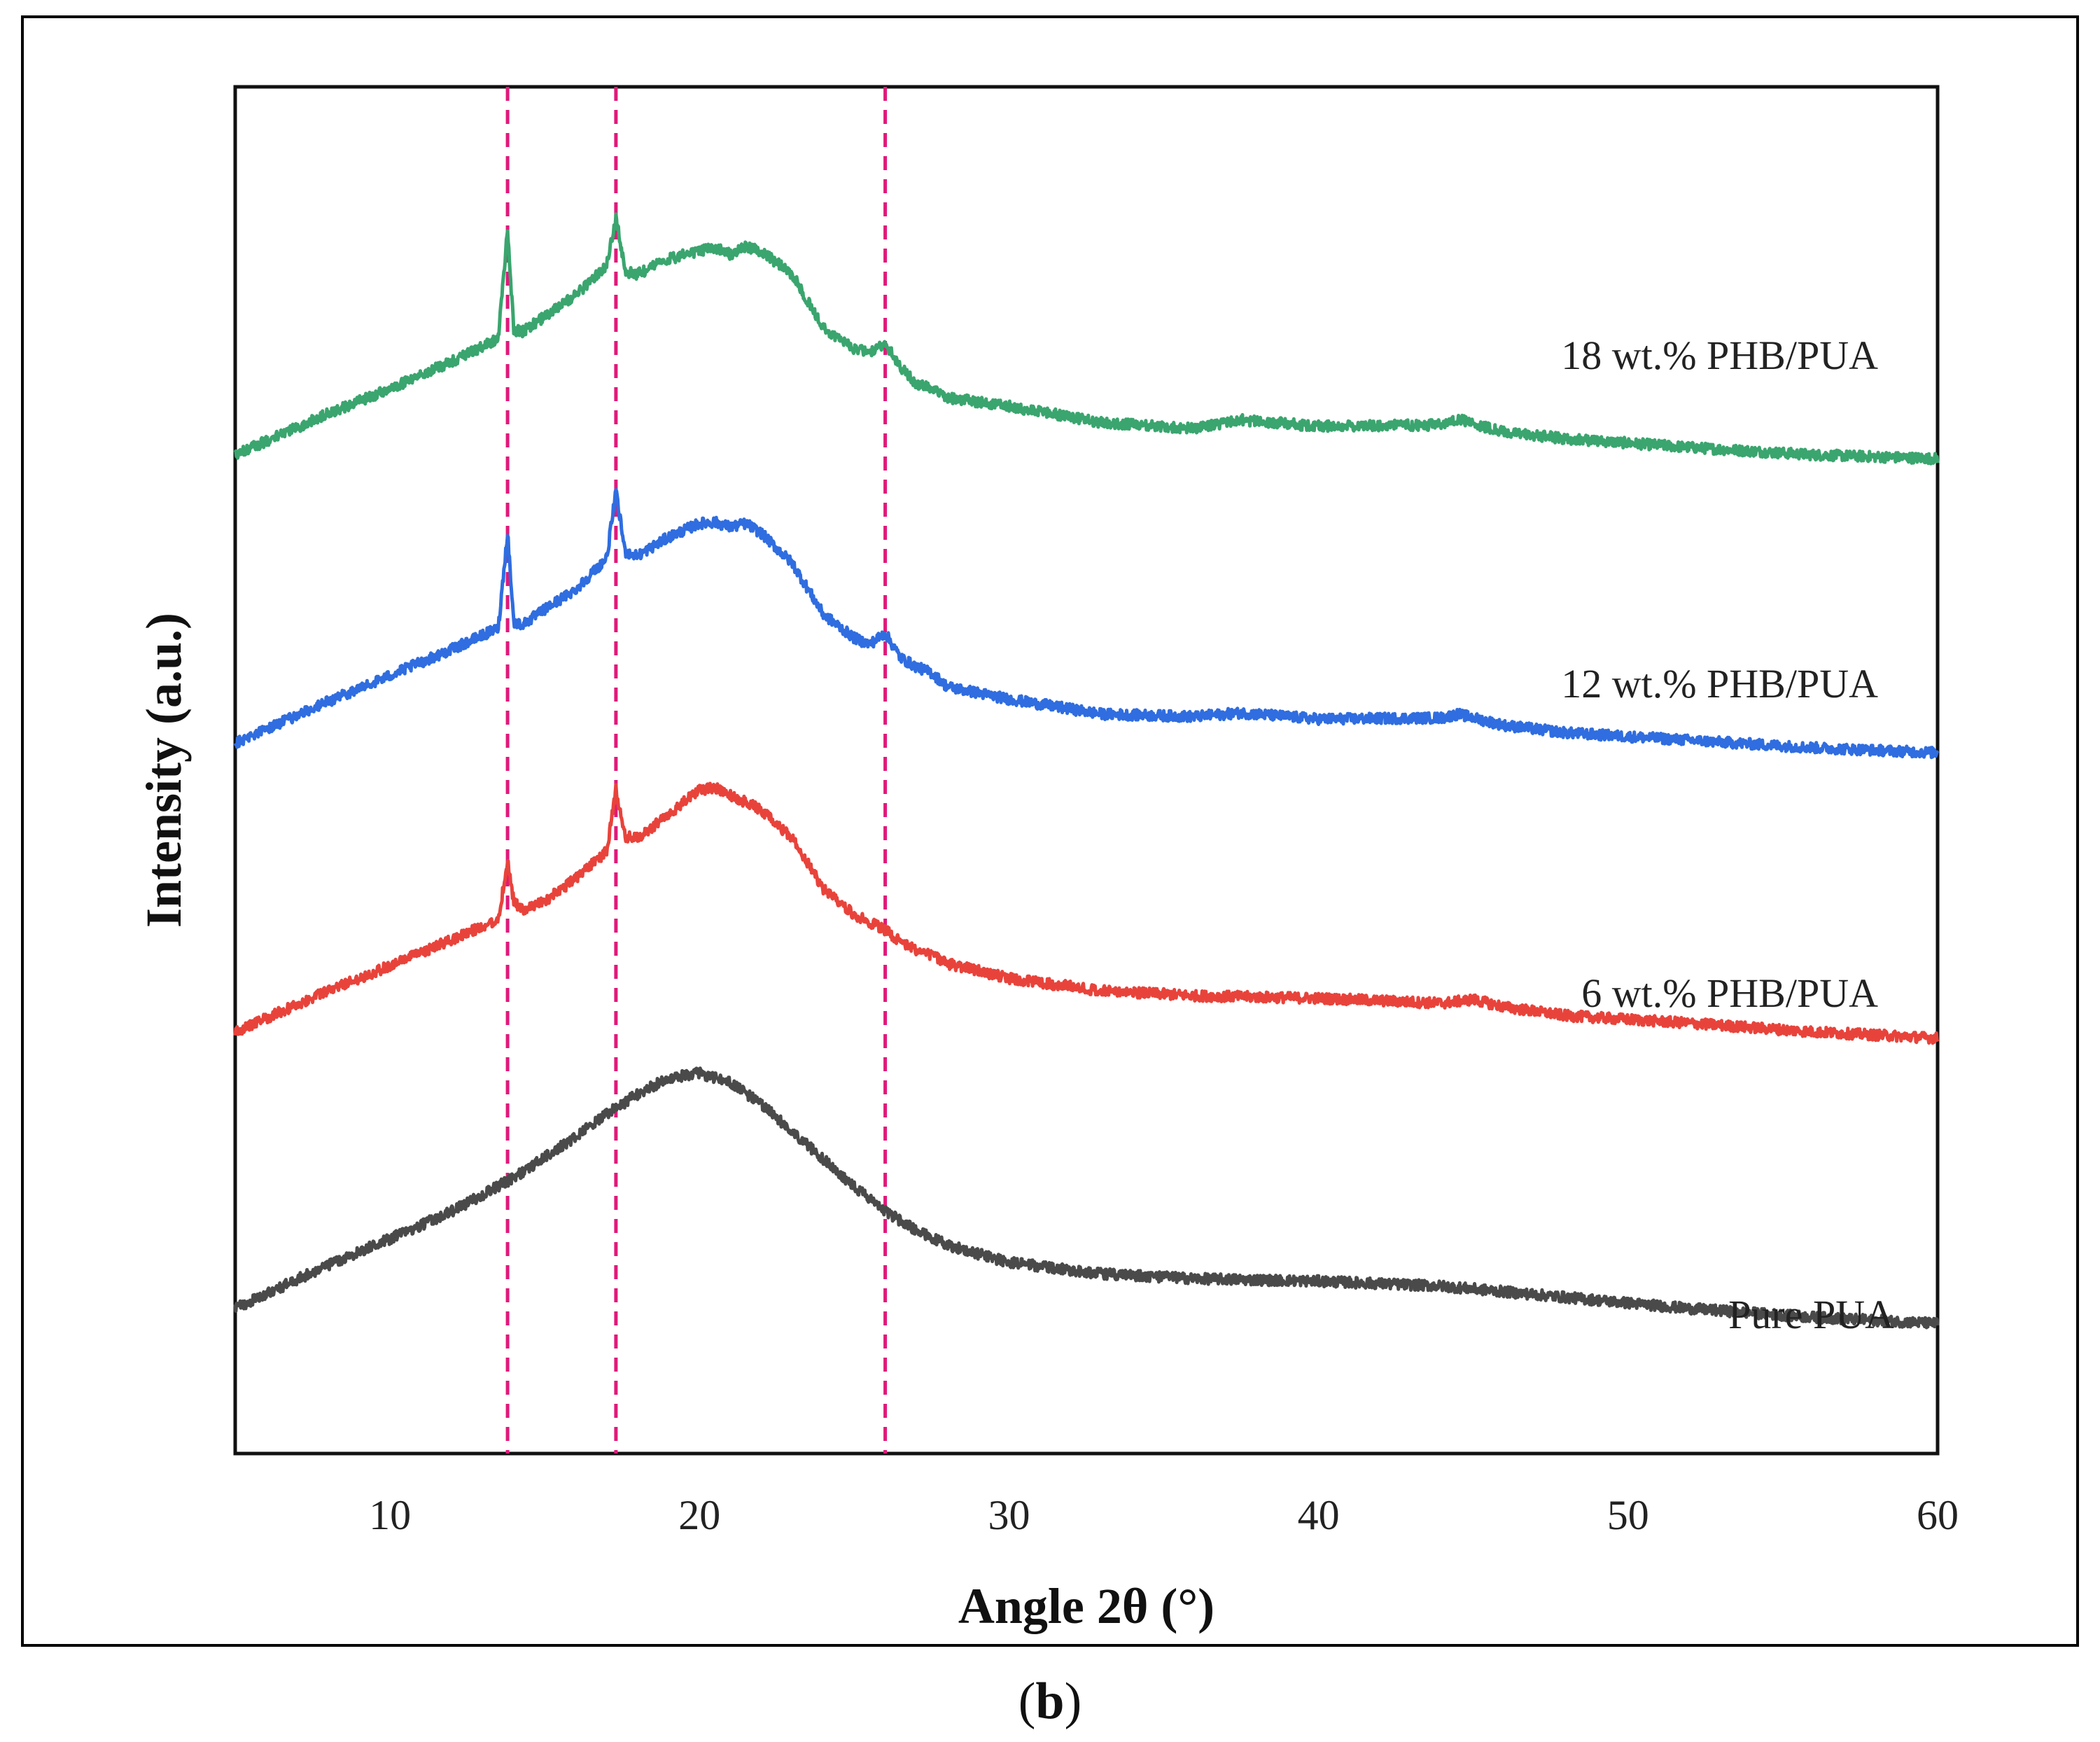 Image resolution: width=2100 pixels, height=1742 pixels. Describe the element at coordinates (1086, 1198) in the screenshot. I see `series-line-pure-pua` at that location.